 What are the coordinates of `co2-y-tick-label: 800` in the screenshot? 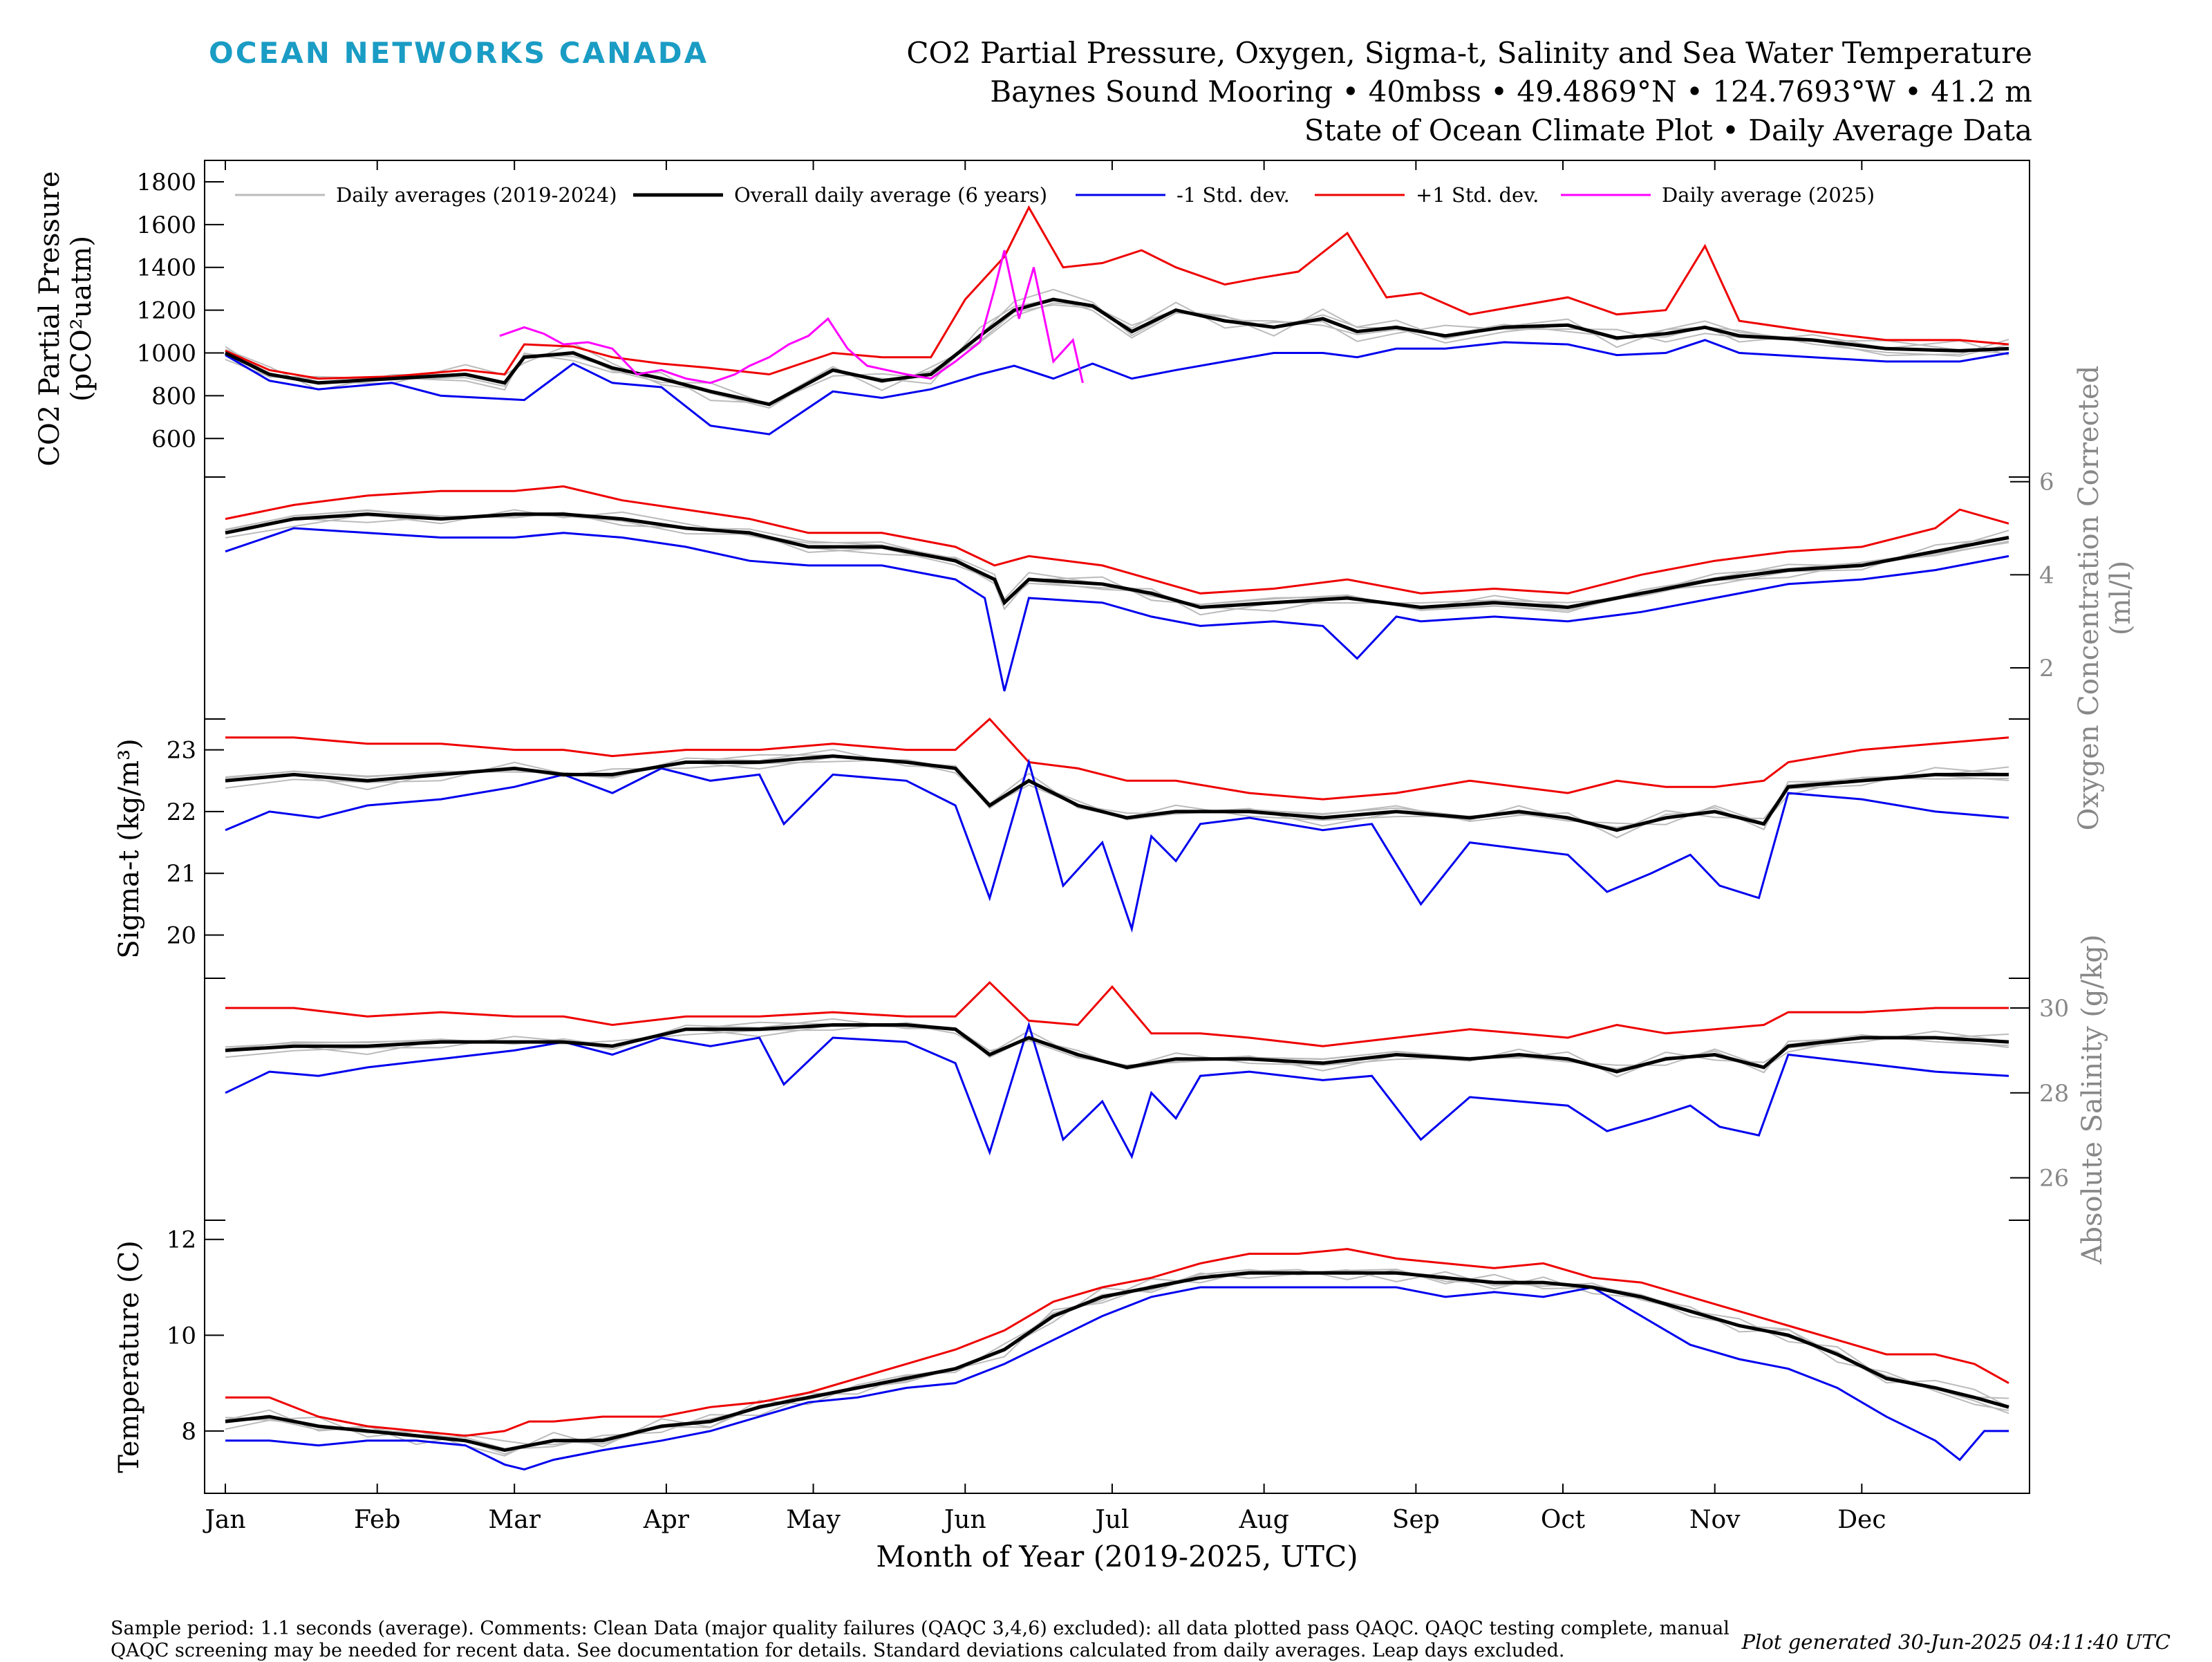 It's located at (174, 396).